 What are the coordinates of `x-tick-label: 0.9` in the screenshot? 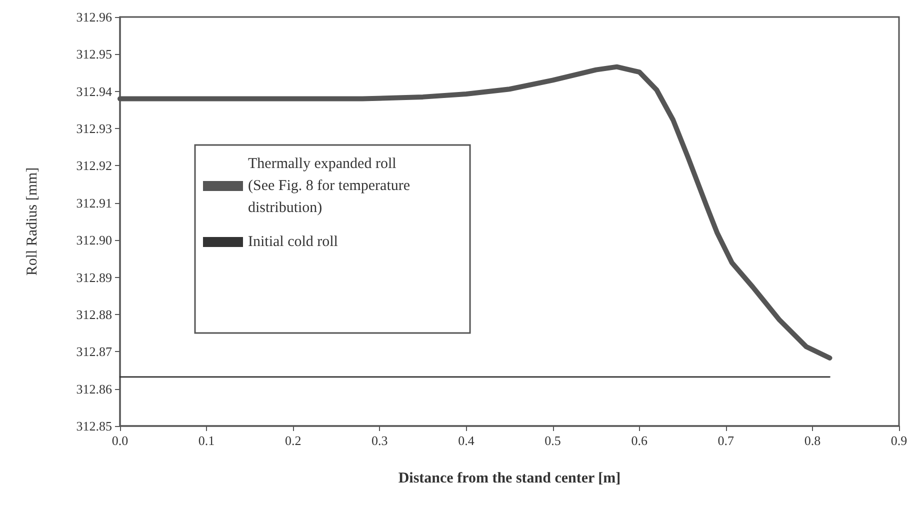 It's located at (899, 440).